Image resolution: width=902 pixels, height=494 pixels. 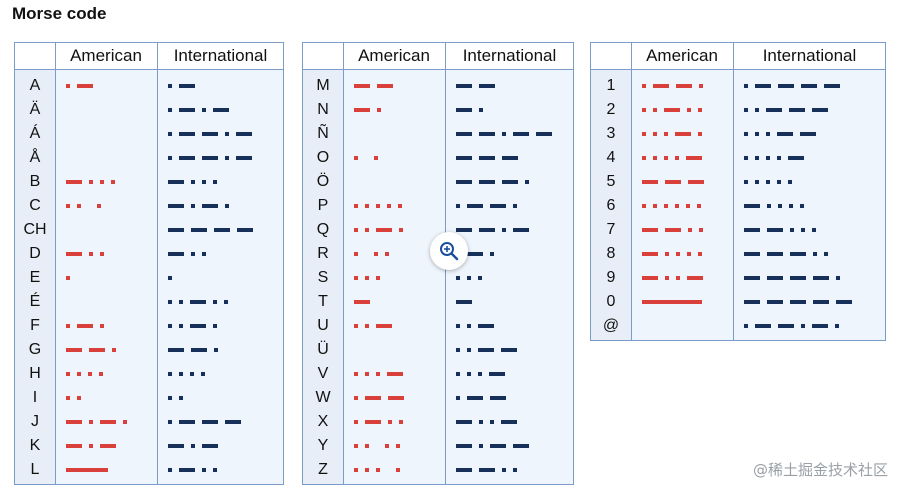 What do you see at coordinates (611, 301) in the screenshot?
I see `character-label: 0` at bounding box center [611, 301].